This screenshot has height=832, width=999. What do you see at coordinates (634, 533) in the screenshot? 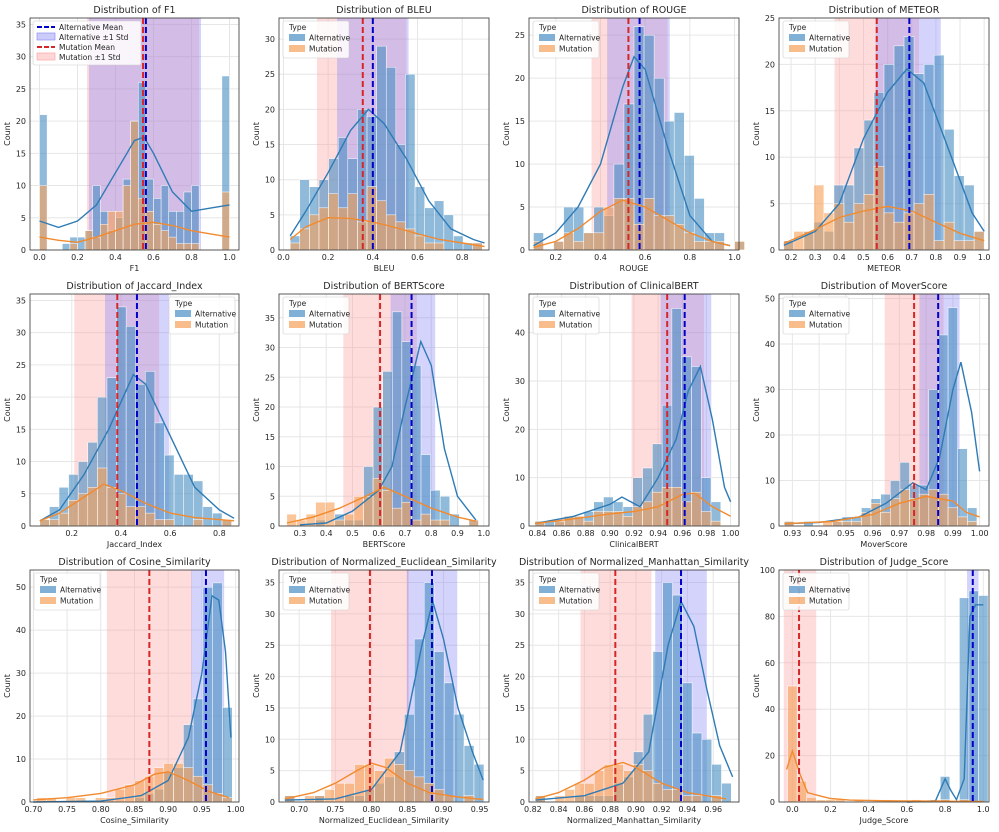
I see `x-tick-label: 0.92` at bounding box center [634, 533].